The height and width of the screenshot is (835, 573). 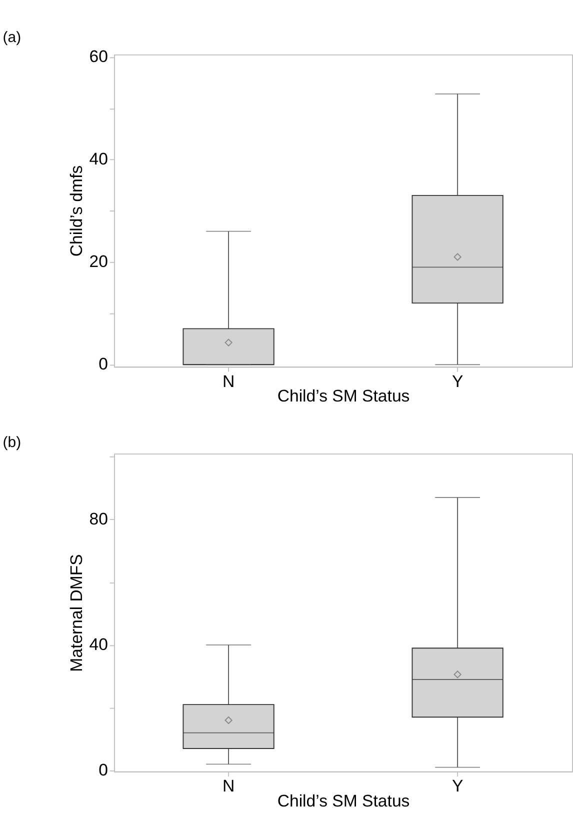 I want to click on y-tick-label: 80, so click(x=98, y=519).